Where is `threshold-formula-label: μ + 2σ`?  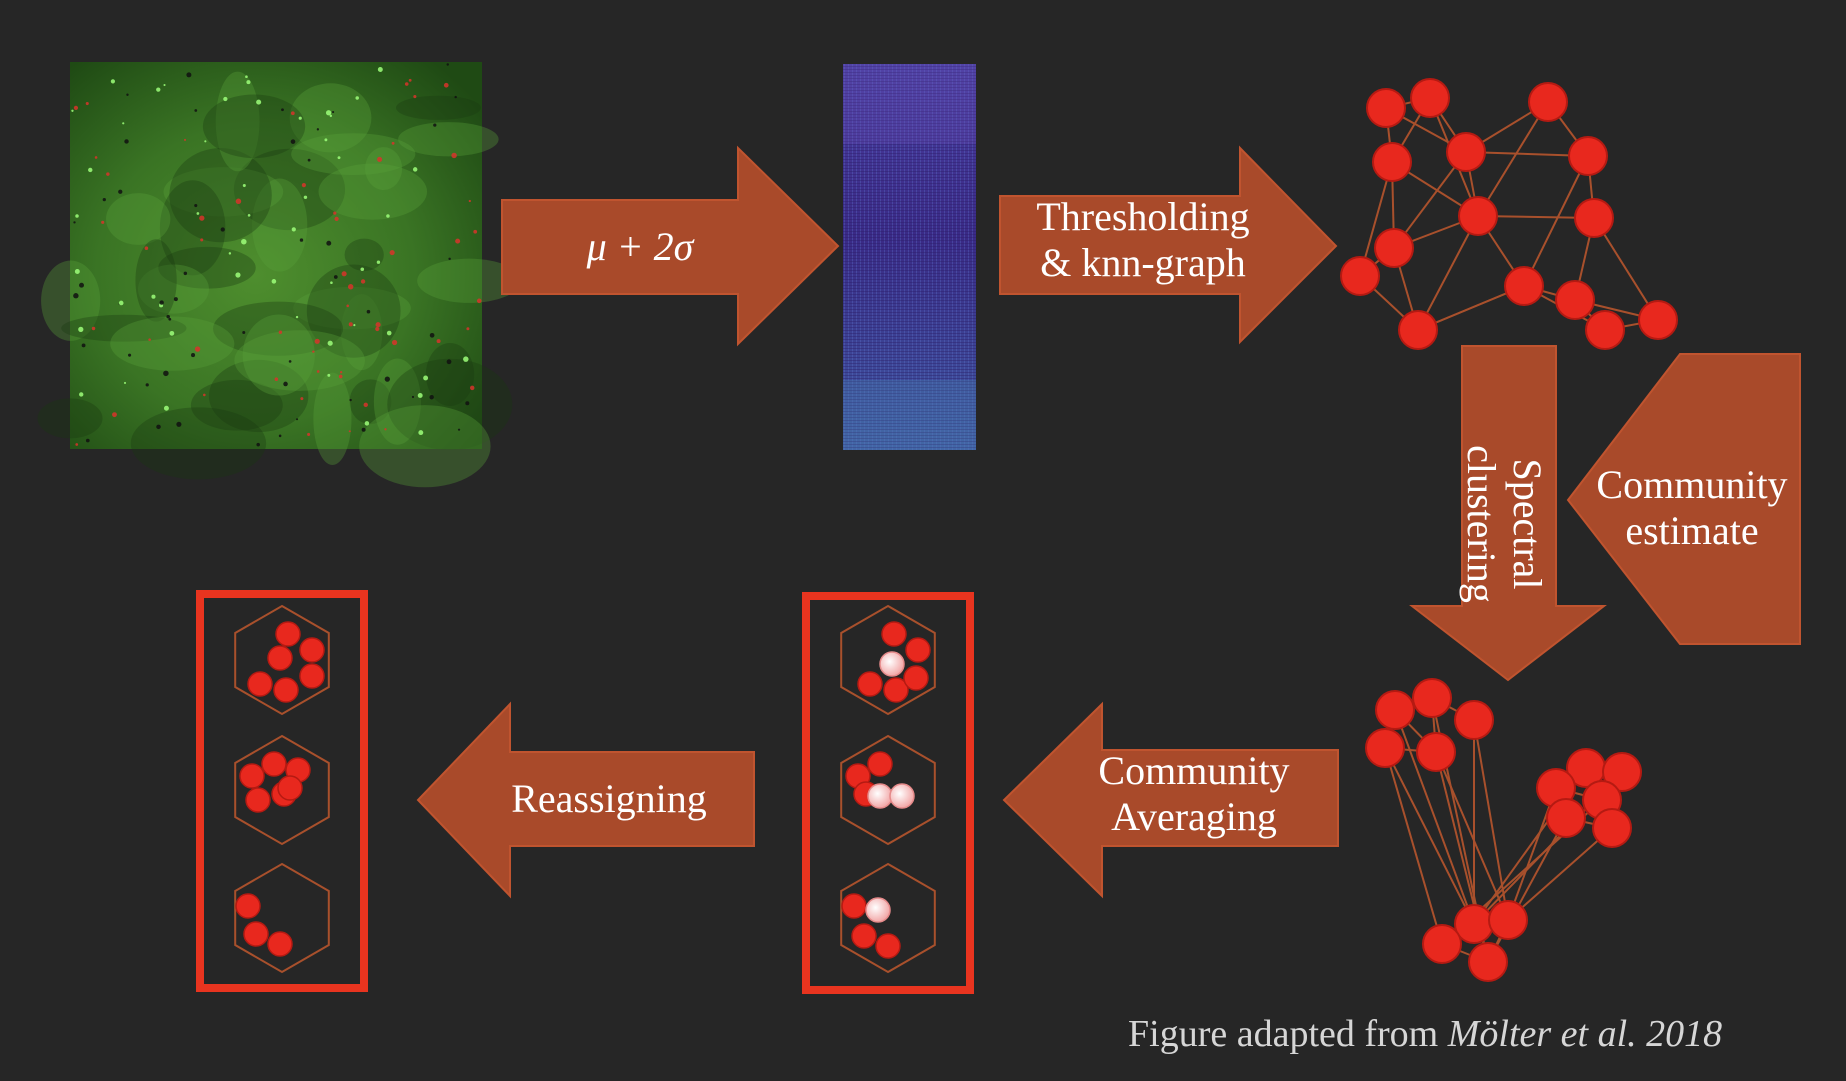 threshold-formula-label: μ + 2σ is located at coordinates (640, 246).